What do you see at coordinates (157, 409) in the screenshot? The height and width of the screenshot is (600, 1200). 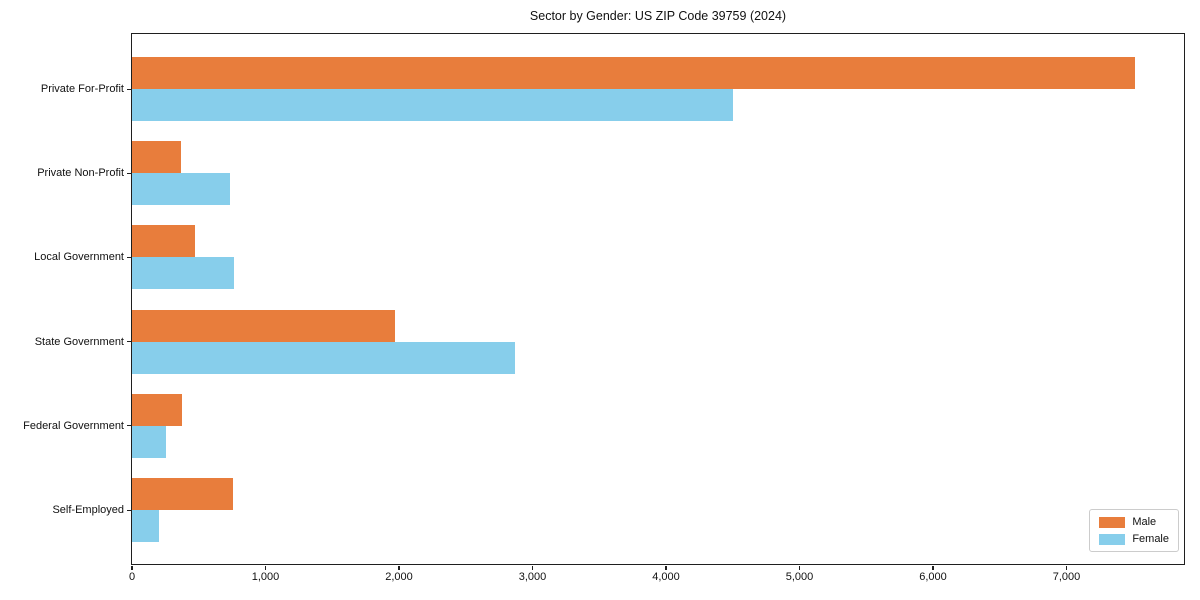 I see `bar-male-federal-government` at bounding box center [157, 409].